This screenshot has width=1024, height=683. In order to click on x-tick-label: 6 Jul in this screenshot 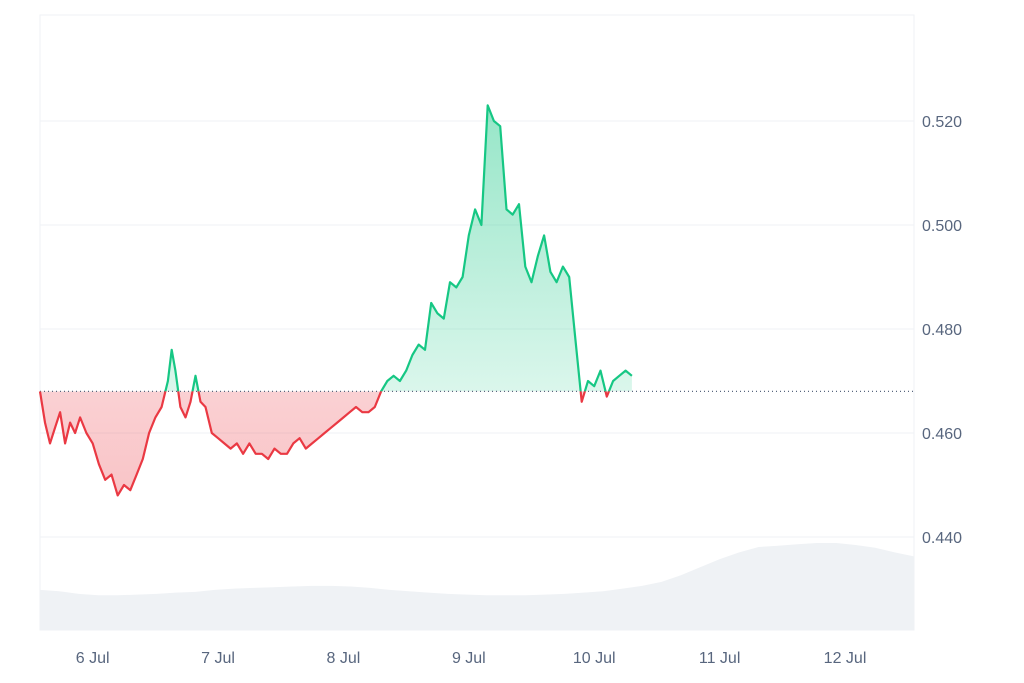, I will do `click(93, 658)`.